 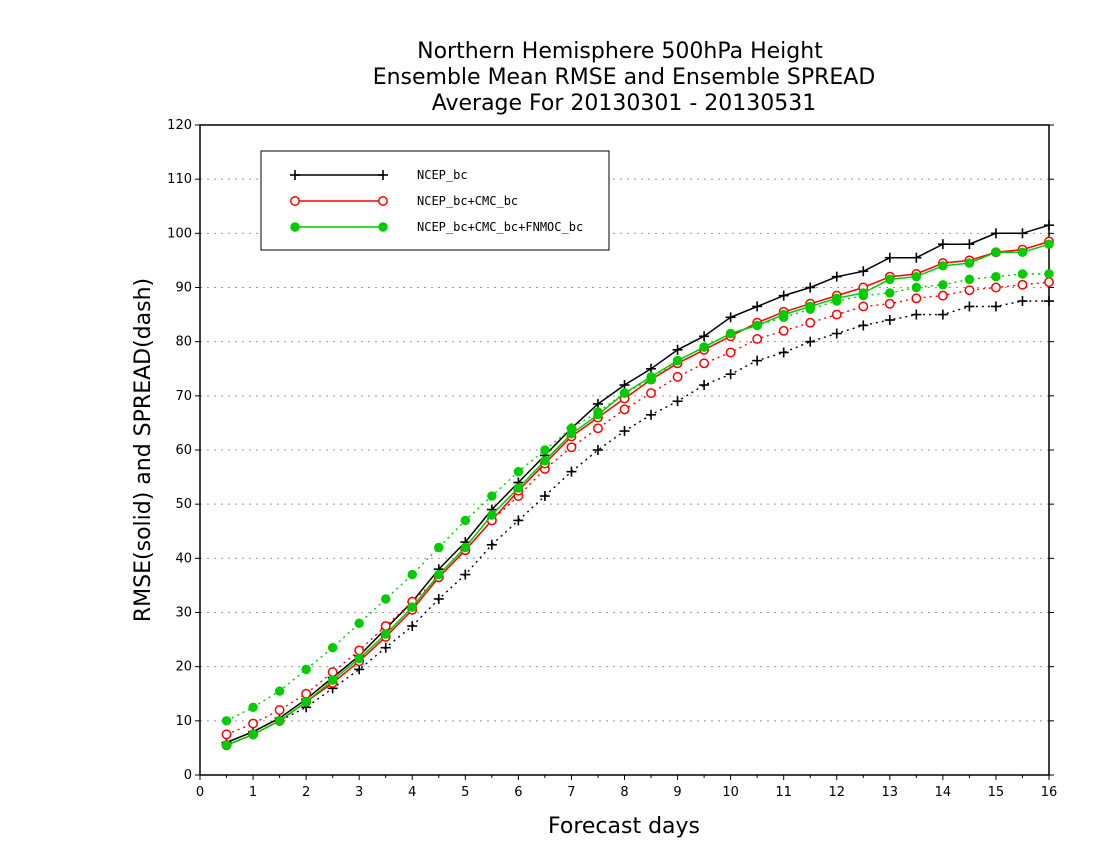 I want to click on legend-marker-start, so click(x=295, y=175).